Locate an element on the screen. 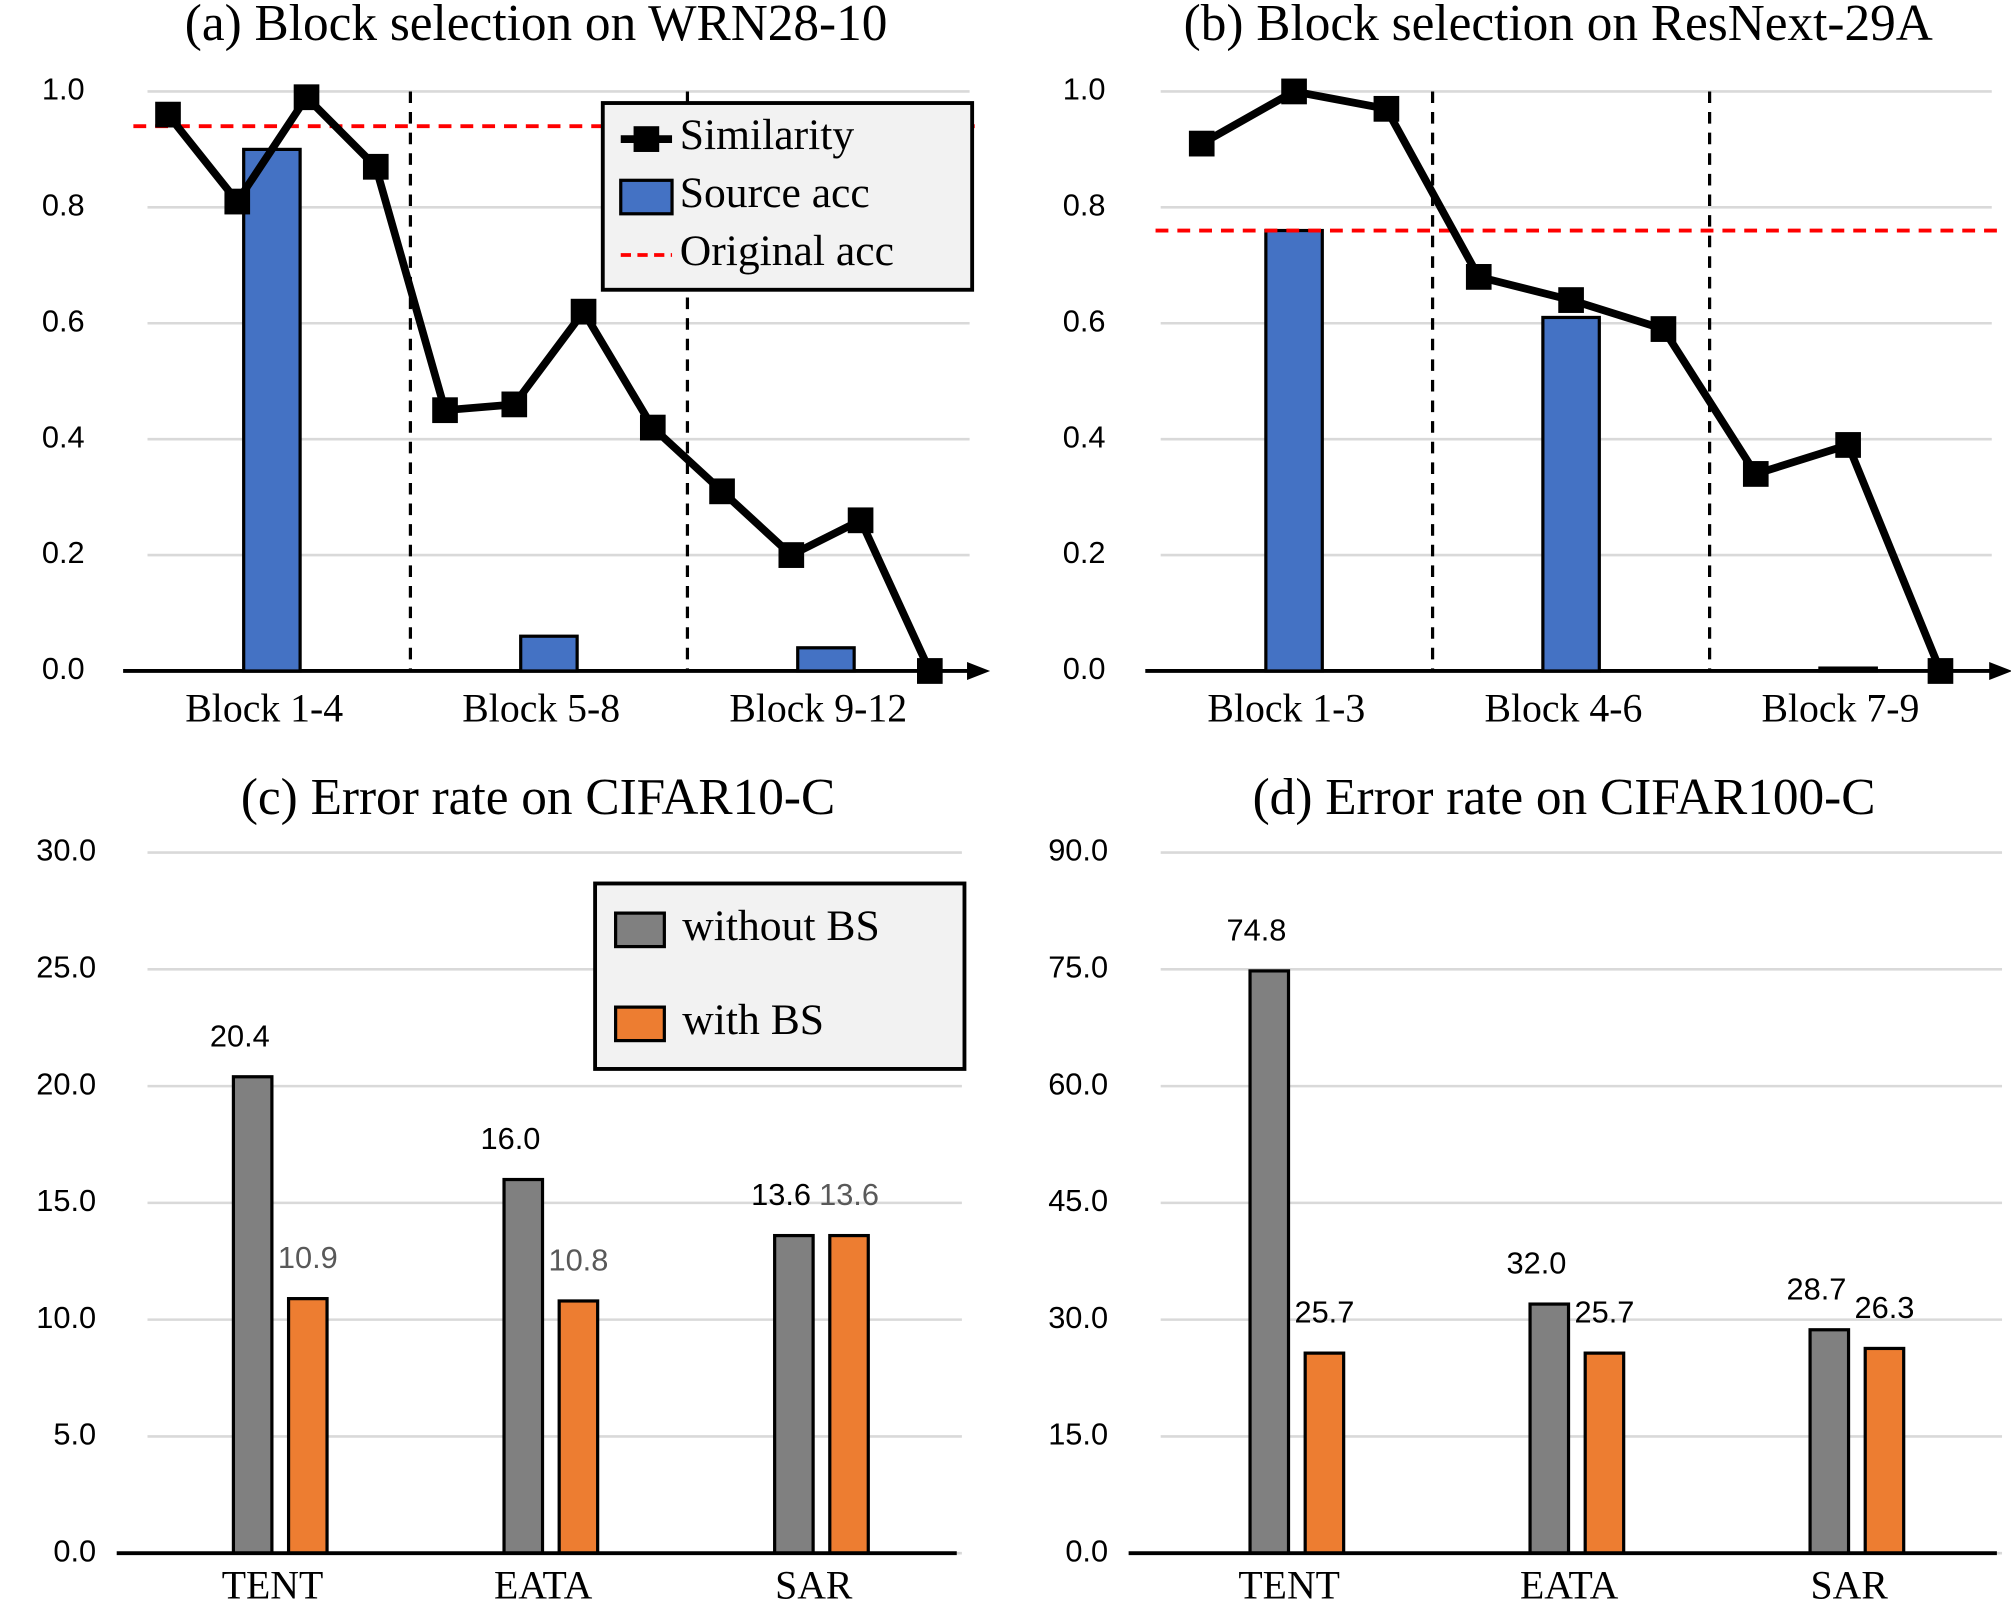  value-label: 25.7 is located at coordinates (1604, 1312).